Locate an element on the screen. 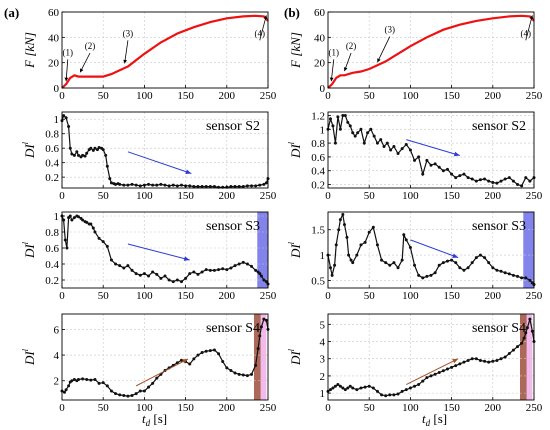 The width and height of the screenshot is (550, 430). y-tick-label: 60 is located at coordinates (54, 13).